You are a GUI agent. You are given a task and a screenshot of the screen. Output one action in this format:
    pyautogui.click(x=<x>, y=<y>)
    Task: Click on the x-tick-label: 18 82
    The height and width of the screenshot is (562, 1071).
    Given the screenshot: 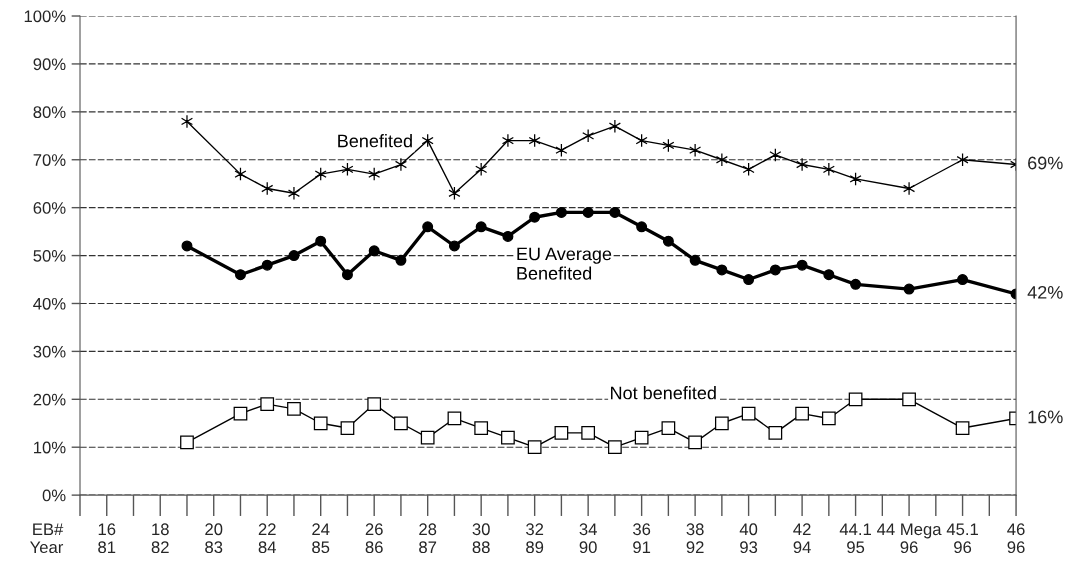 What is the action you would take?
    pyautogui.click(x=160, y=538)
    